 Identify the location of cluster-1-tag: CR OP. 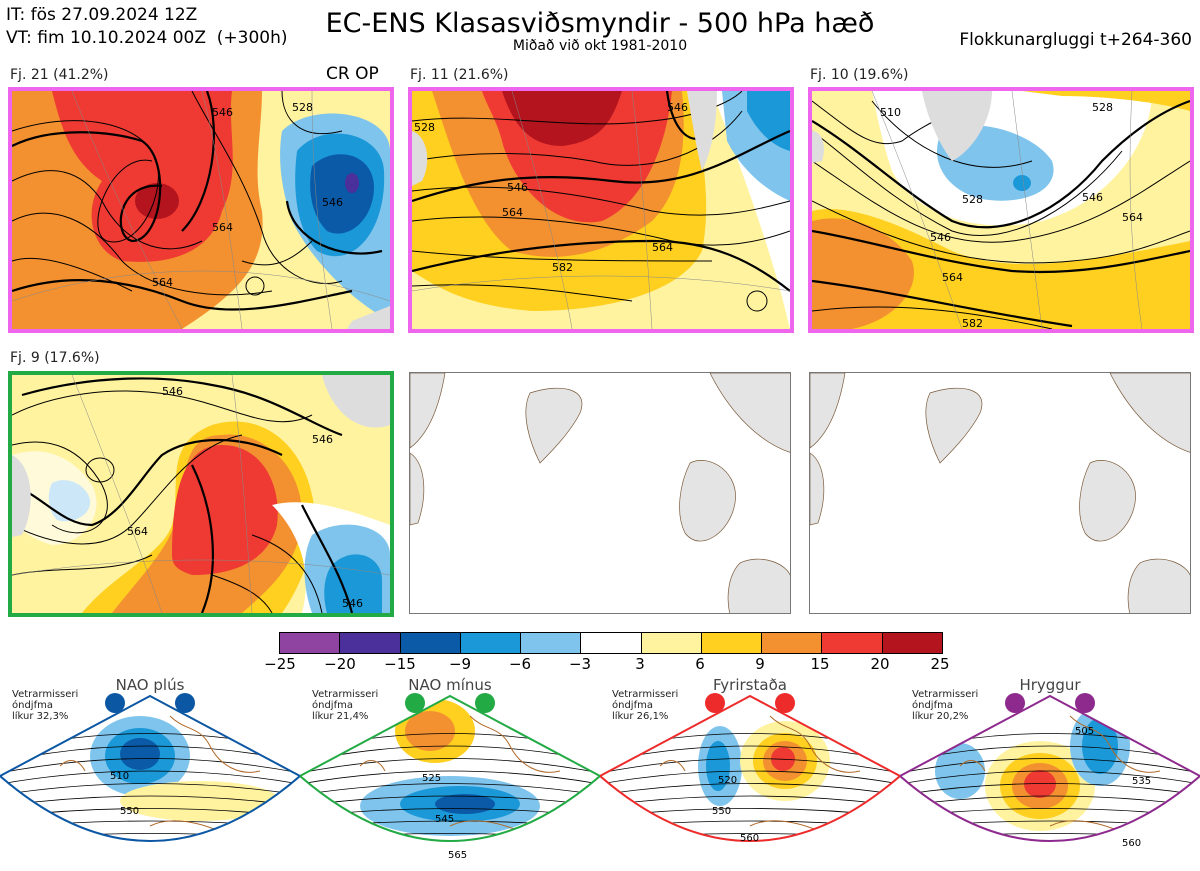
(352, 74).